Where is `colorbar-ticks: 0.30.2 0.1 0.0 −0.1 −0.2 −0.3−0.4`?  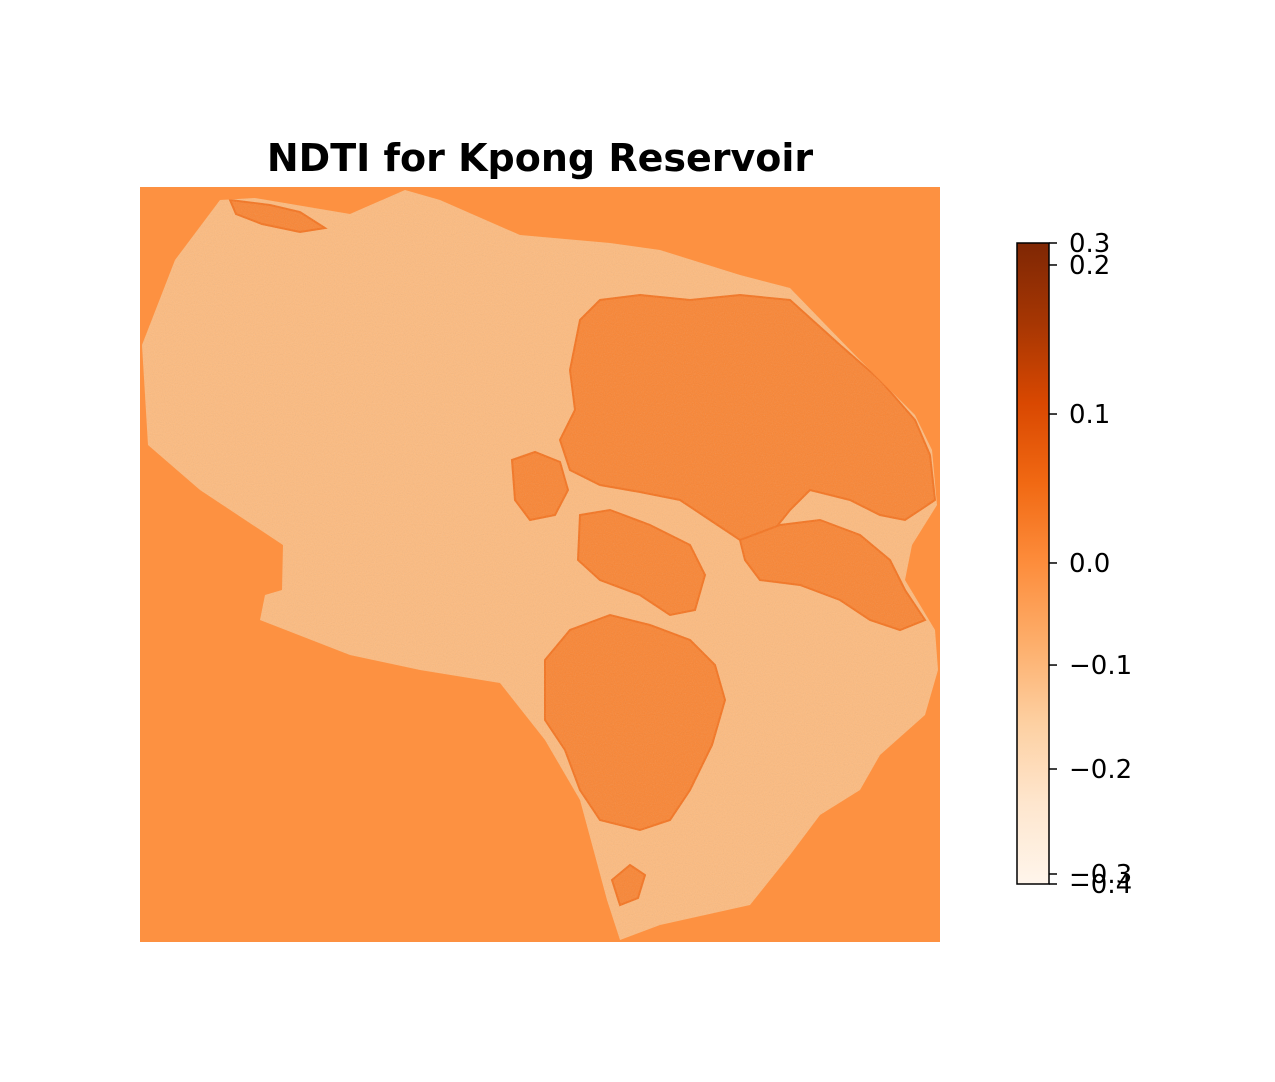 colorbar-ticks: 0.30.2 0.1 0.0 −0.1 −0.2 −0.3−0.4 is located at coordinates (1090, 564).